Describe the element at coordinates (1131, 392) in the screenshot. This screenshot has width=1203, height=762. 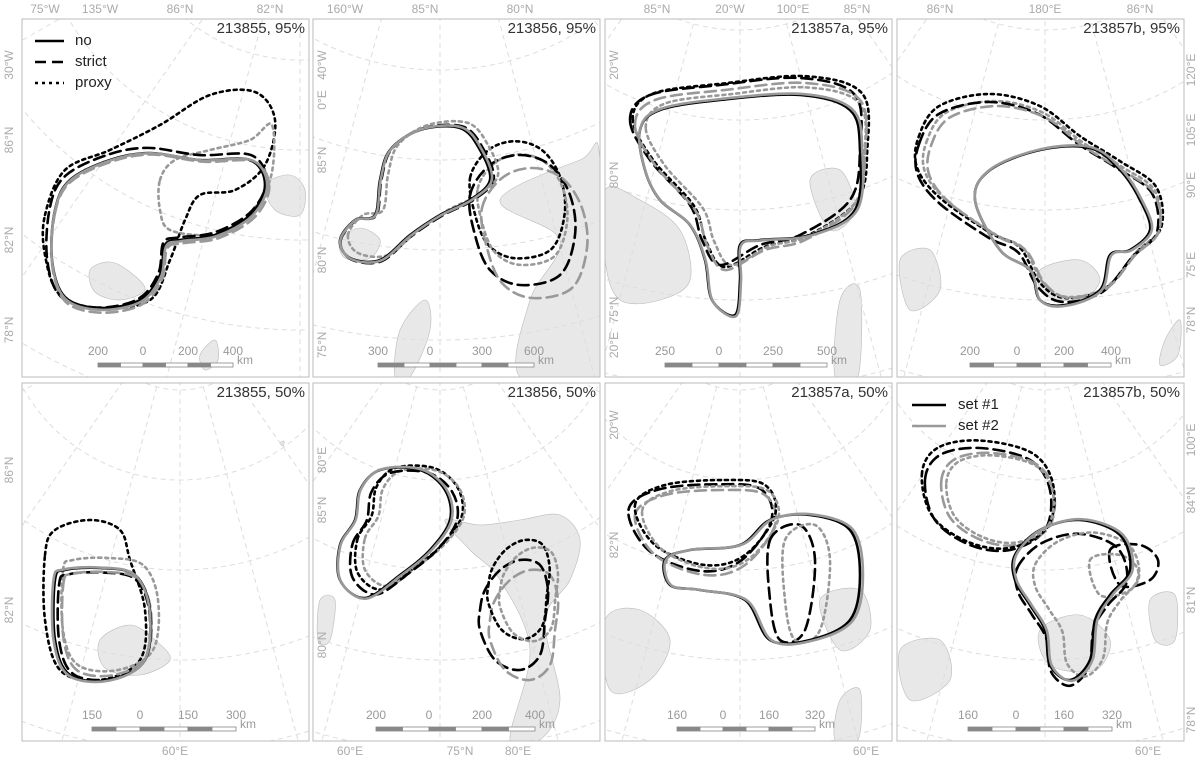
I see `panel-title: 213857b, 50%` at that location.